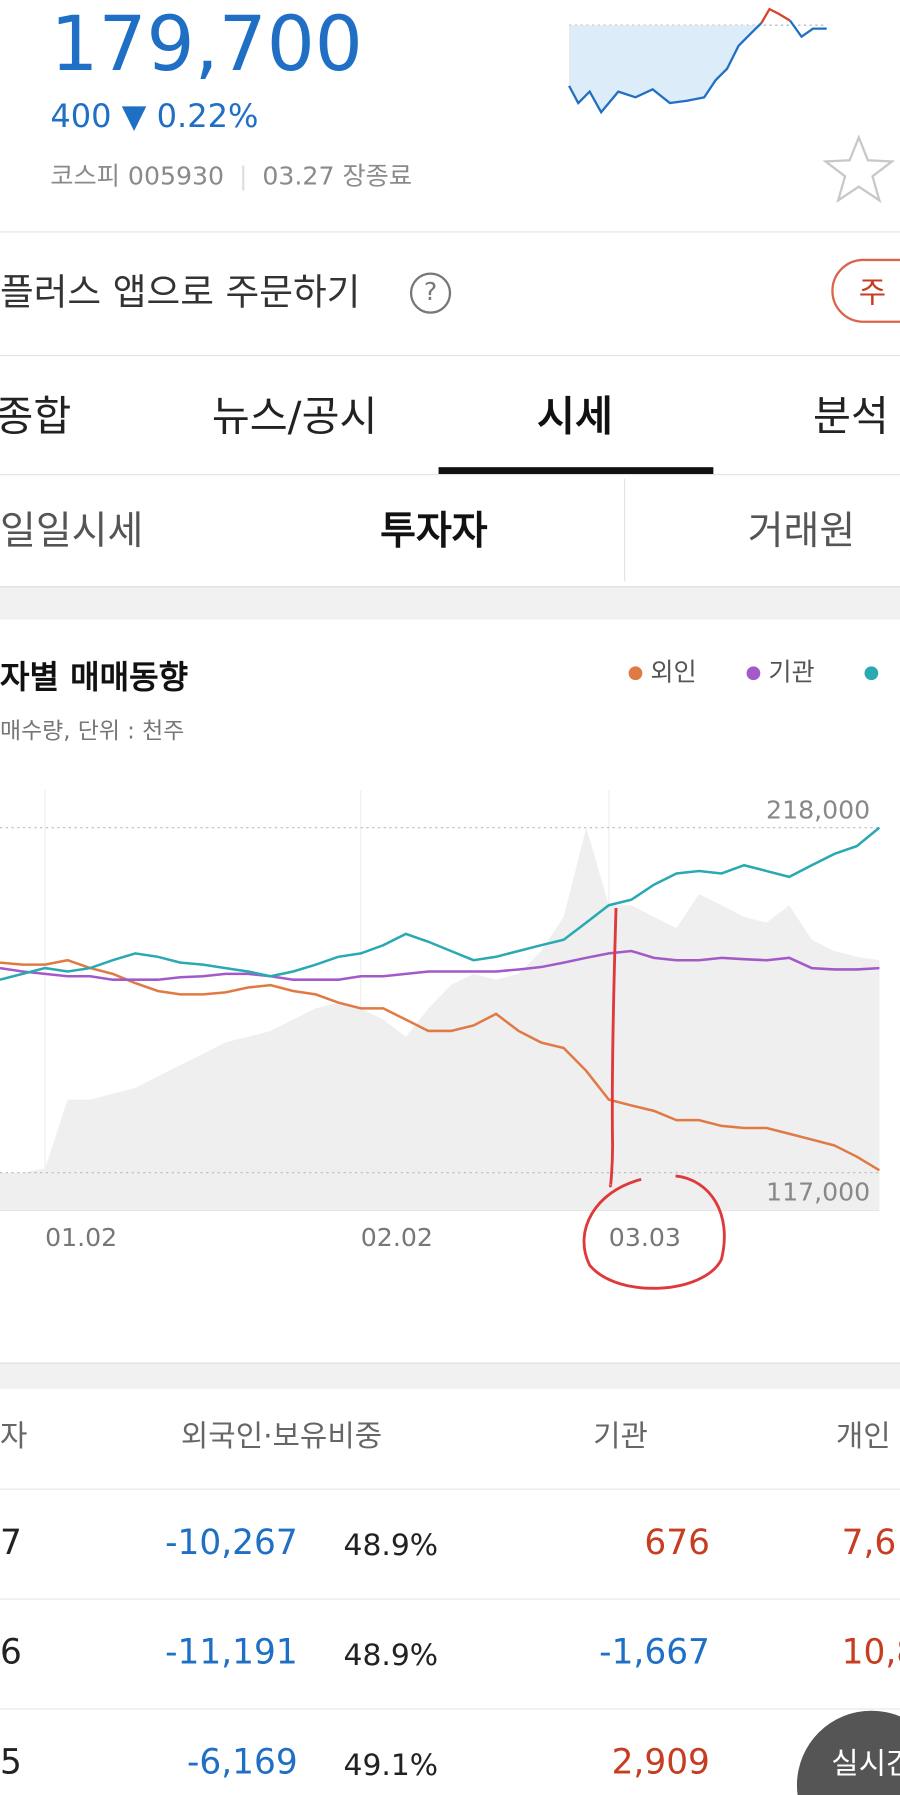  Describe the element at coordinates (397, 1237) in the screenshot. I see `x-tick-label: 02.02` at that location.